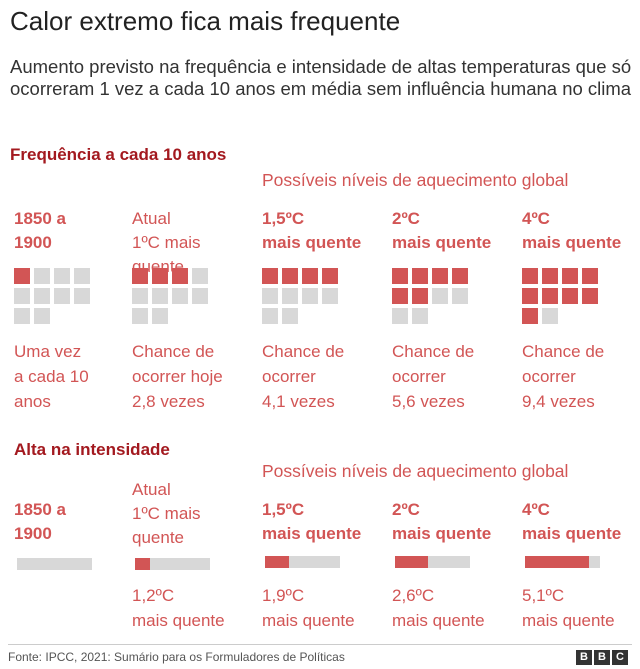 This screenshot has width=640, height=669. Describe the element at coordinates (48, 351) in the screenshot. I see `frequency-description: Uma vez` at that location.